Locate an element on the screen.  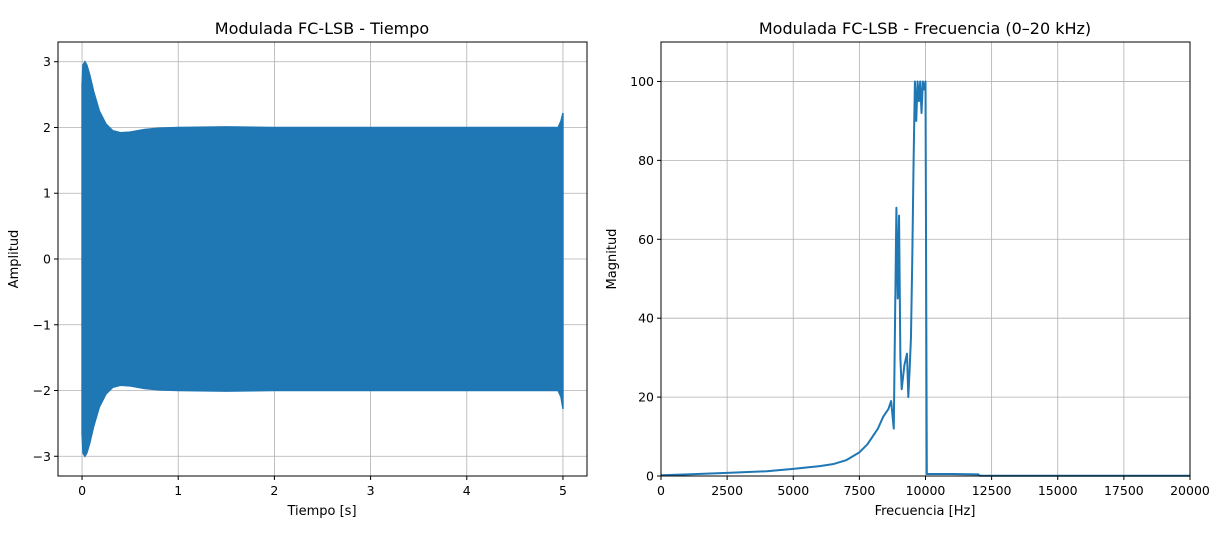
y-tick-labels: −3 −2 −1 0 1 2 3 is located at coordinates (45, 259).